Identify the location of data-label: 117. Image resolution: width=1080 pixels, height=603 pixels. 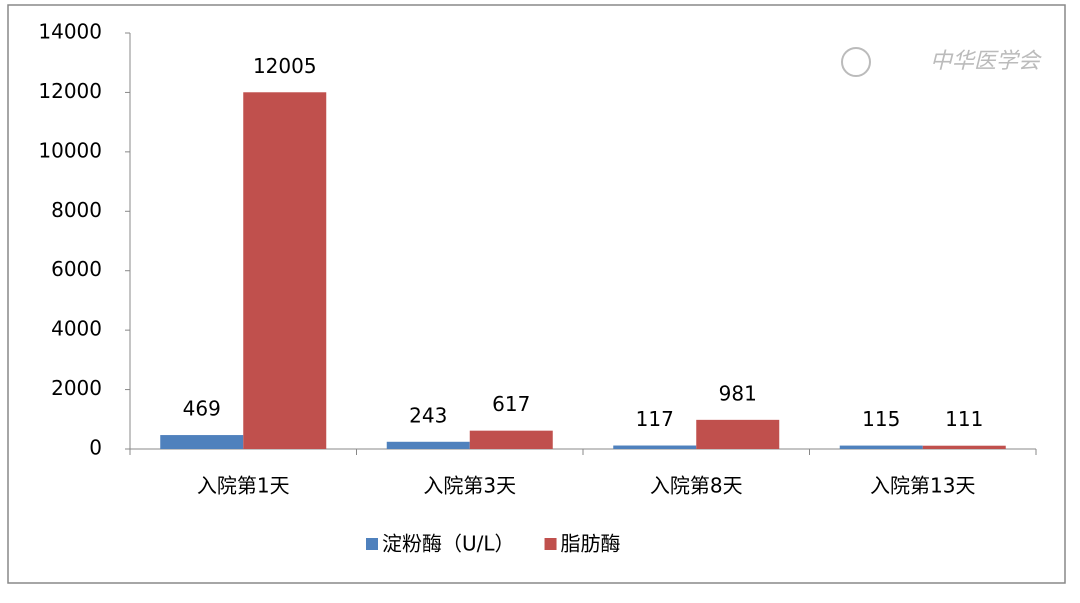
(655, 419).